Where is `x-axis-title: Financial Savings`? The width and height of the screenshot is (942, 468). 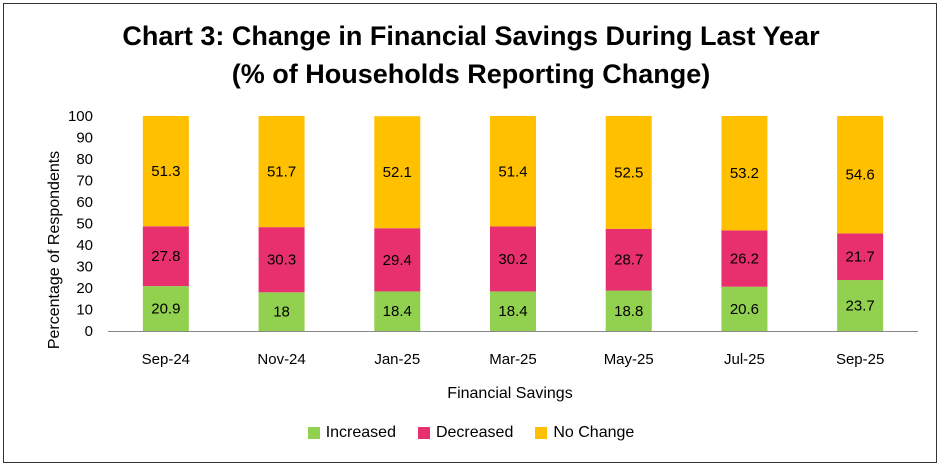
x-axis-title: Financial Savings is located at coordinates (509, 393).